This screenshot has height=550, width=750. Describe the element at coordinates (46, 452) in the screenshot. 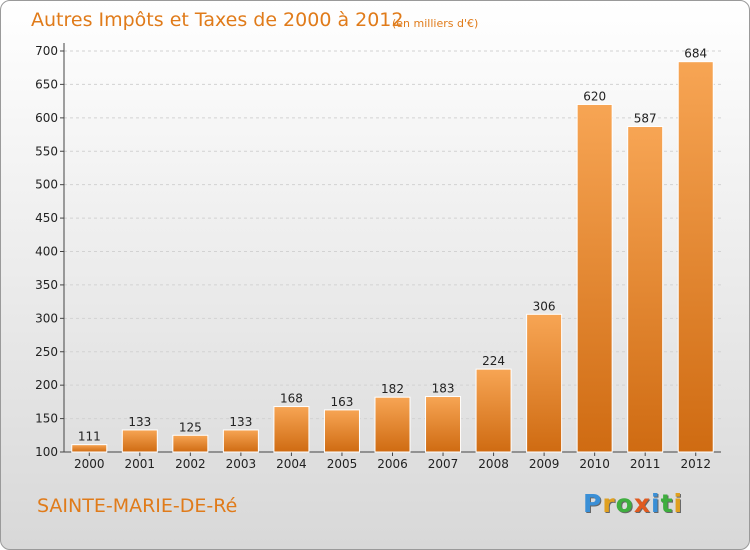

I see `y-tick-label: 100` at that location.